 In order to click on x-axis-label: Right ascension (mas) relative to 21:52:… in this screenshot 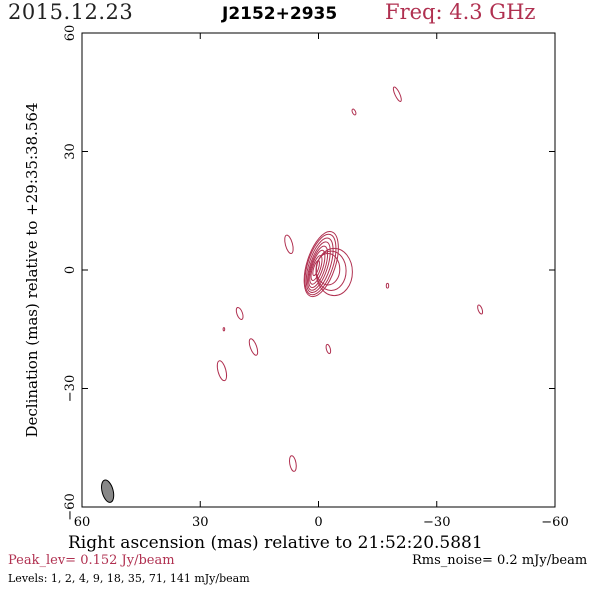, I will do `click(275, 543)`.